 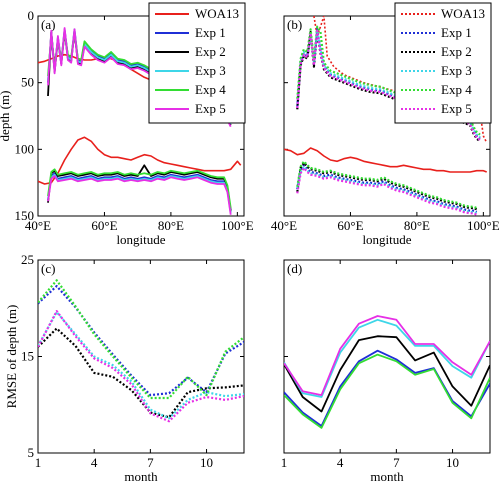 I want to click on panel-label: (c), so click(x=48, y=268).